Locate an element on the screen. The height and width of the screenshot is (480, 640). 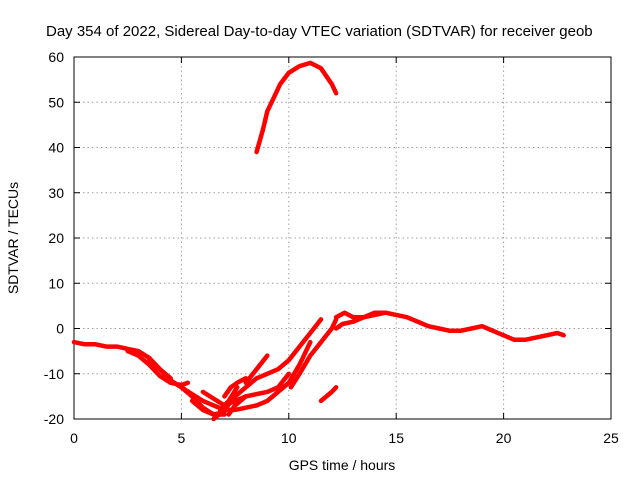
y-tick-label: 60 is located at coordinates (56, 57).